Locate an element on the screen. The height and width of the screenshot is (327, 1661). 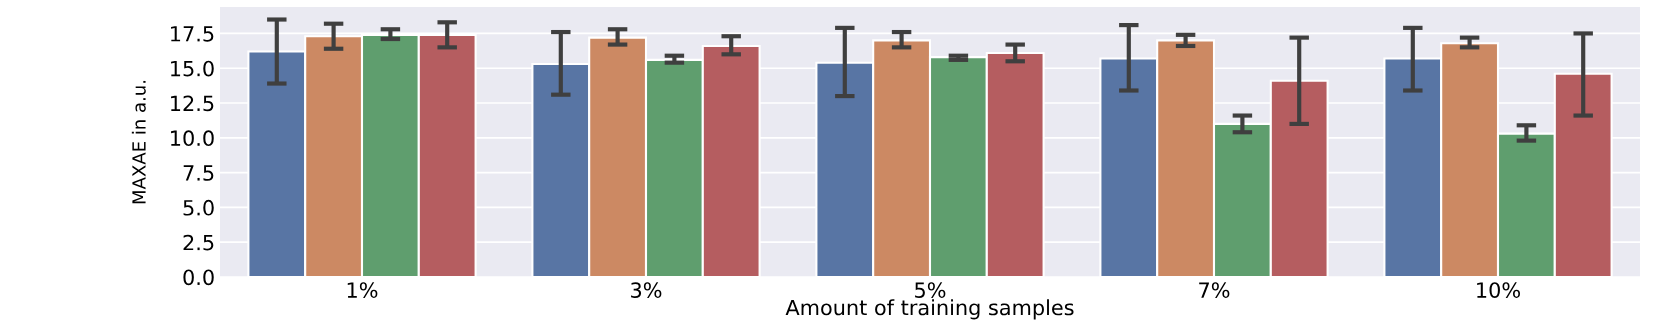
y-tick-label: 5.0 is located at coordinates (198, 207).